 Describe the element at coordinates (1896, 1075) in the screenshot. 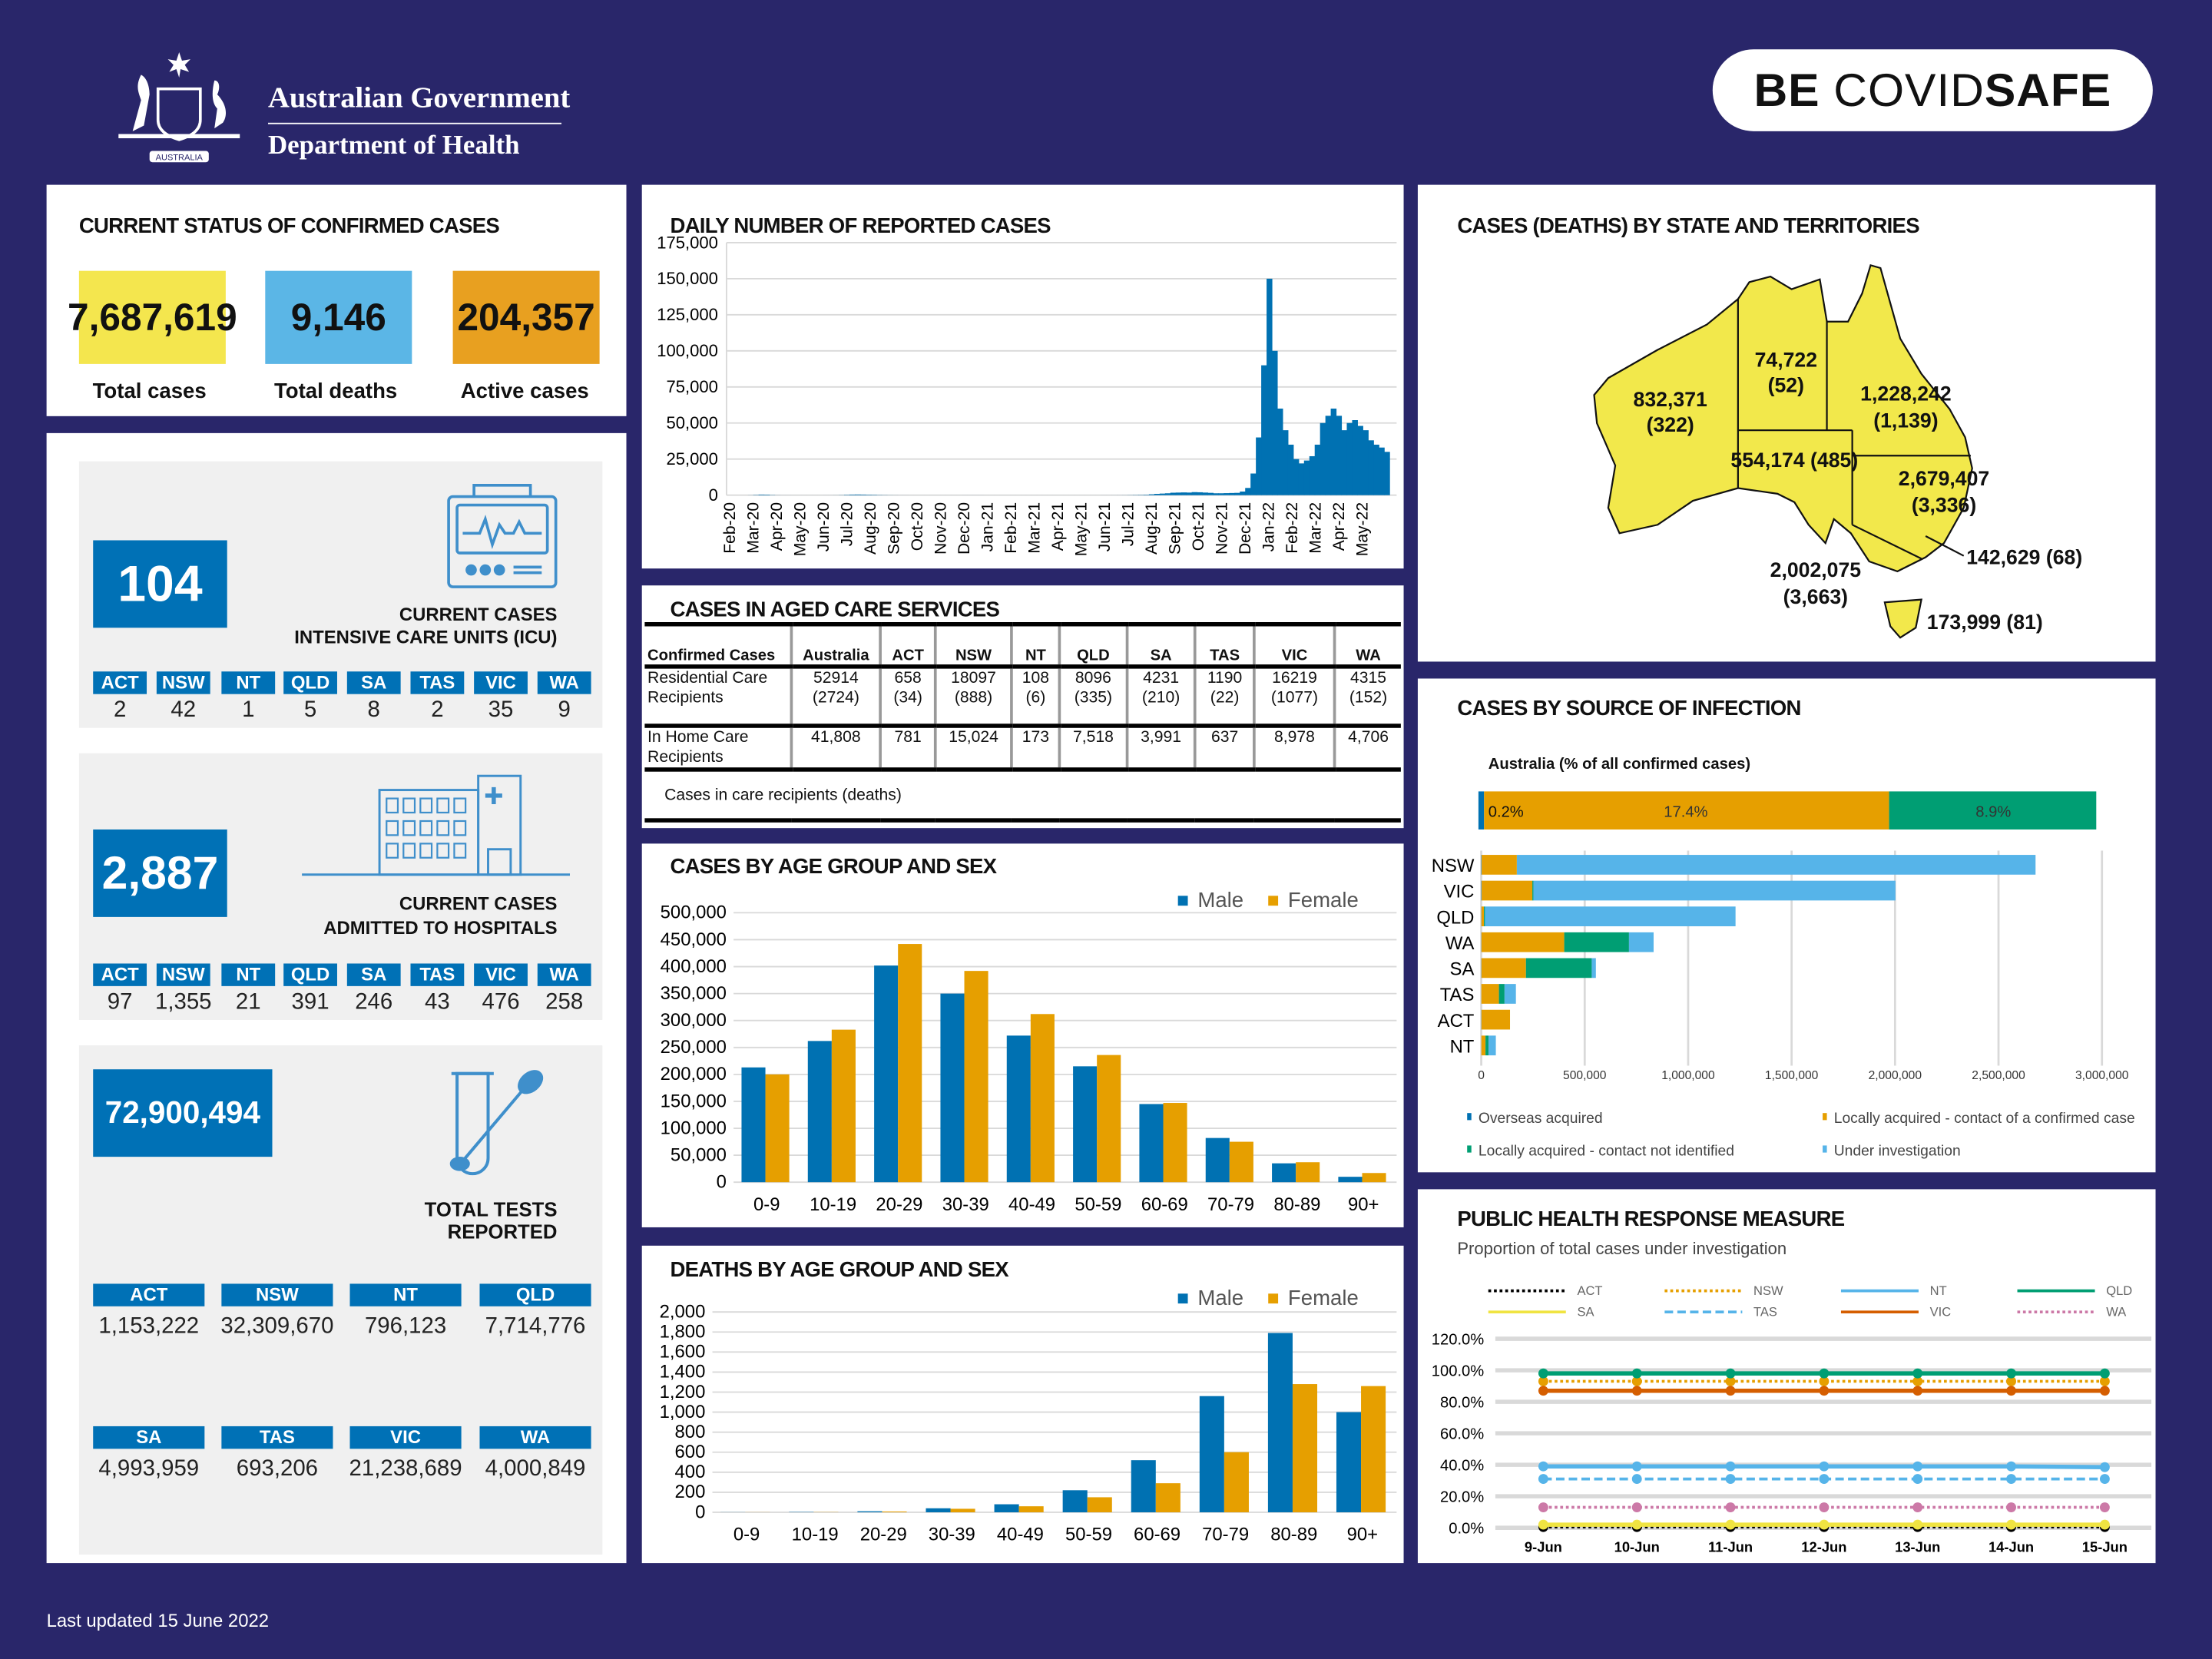

I see `x-tick-label: 2,000,000` at that location.